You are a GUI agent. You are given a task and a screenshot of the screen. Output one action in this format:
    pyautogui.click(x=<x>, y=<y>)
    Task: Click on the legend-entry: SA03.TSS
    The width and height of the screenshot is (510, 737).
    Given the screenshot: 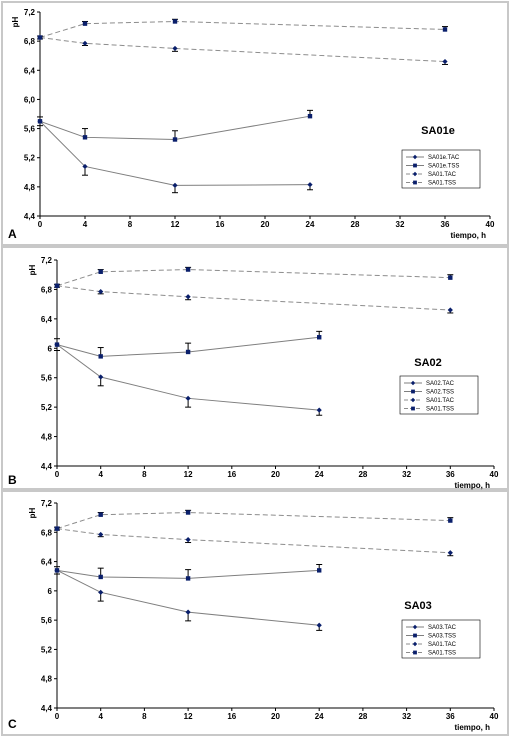 What is the action you would take?
    pyautogui.click(x=442, y=637)
    